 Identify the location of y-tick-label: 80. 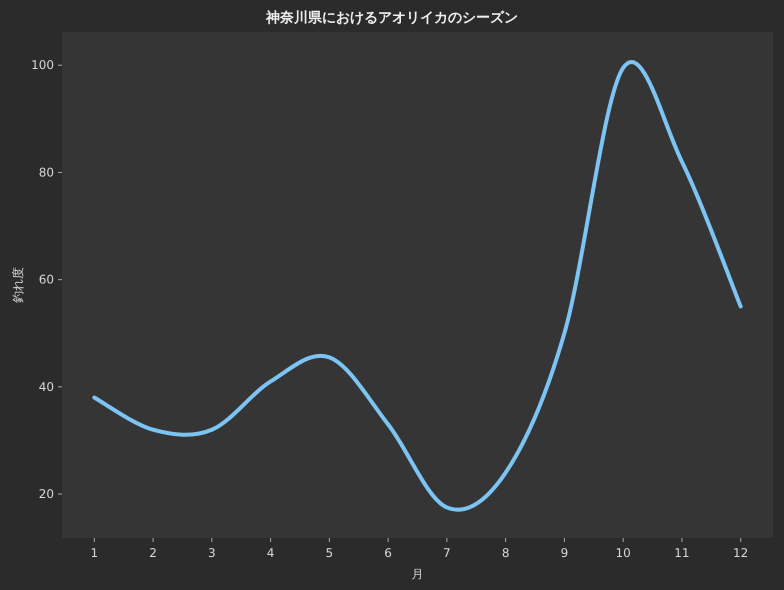
(46, 172).